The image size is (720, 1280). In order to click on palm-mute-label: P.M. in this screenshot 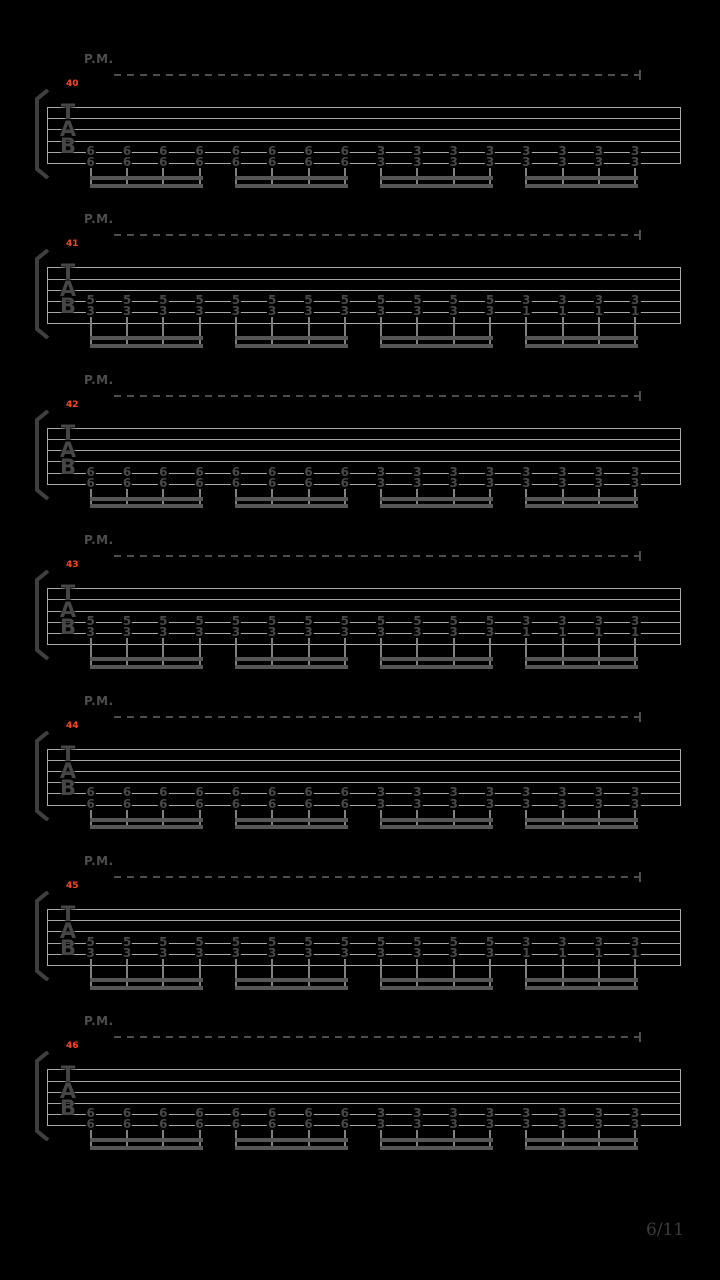, I will do `click(99, 59)`.